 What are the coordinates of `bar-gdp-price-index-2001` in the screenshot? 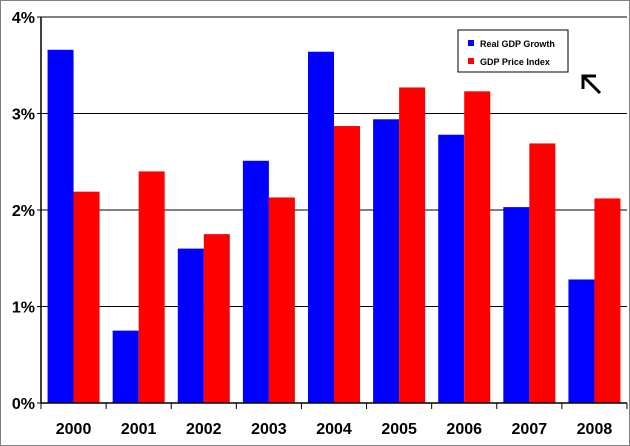 It's located at (151, 287).